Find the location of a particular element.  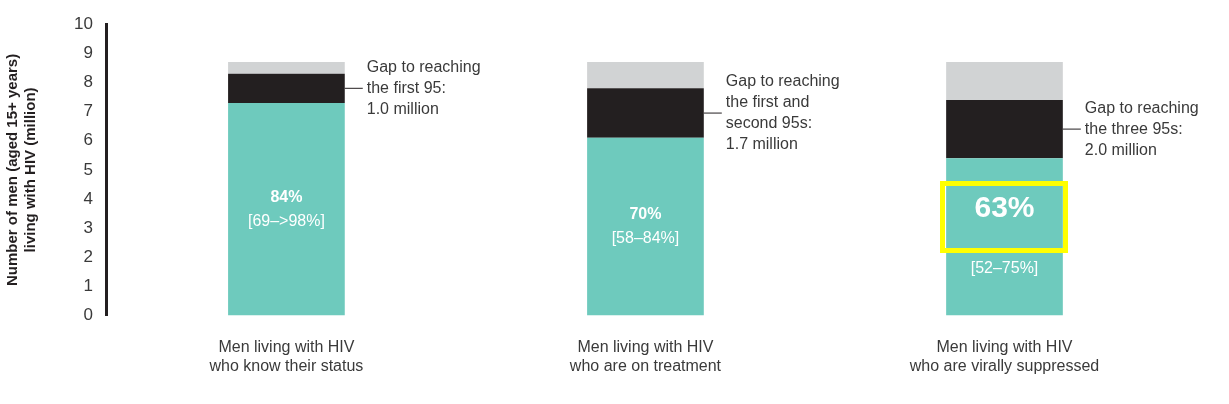

annotation: Gap to reaching the first 95: 1.0 million is located at coordinates (423, 87).